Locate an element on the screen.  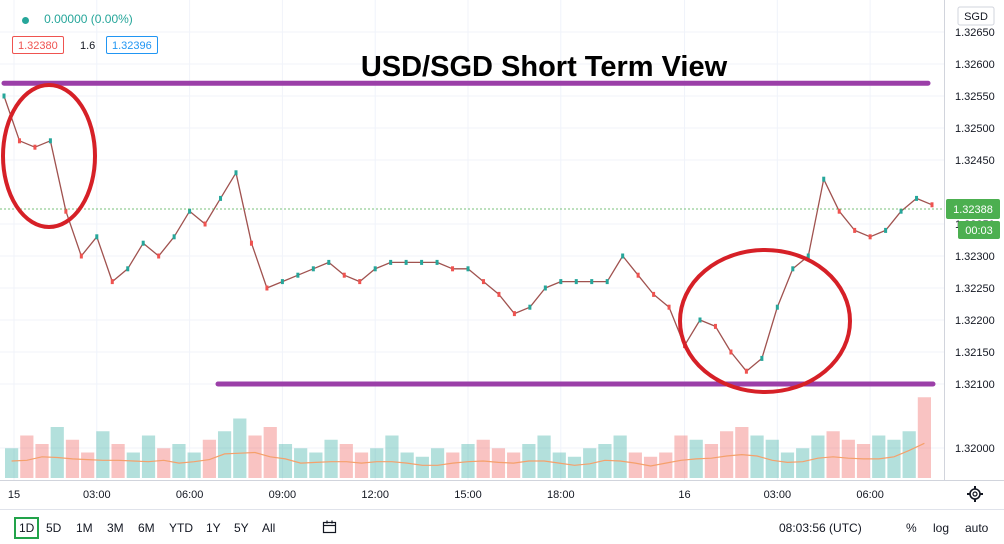
auto-toggle: auto is located at coordinates (977, 528).